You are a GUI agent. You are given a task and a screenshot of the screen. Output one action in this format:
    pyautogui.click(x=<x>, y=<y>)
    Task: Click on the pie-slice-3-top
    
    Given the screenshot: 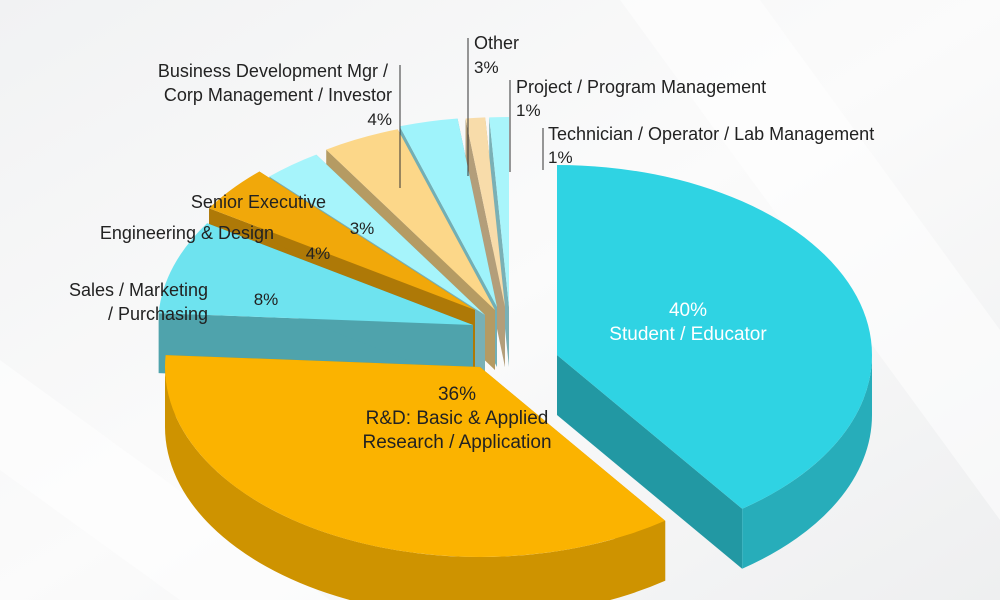 What is the action you would take?
    pyautogui.click(x=342, y=240)
    